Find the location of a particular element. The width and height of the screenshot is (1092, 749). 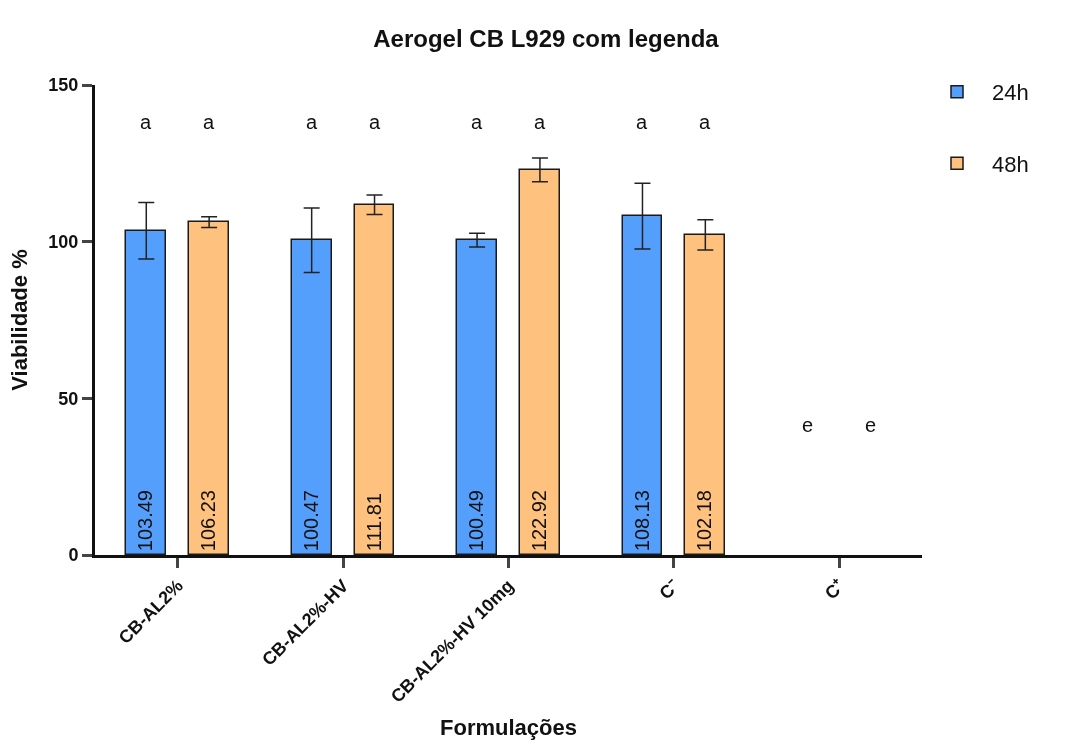

x-tick-label: C⁻ is located at coordinates (669, 589).